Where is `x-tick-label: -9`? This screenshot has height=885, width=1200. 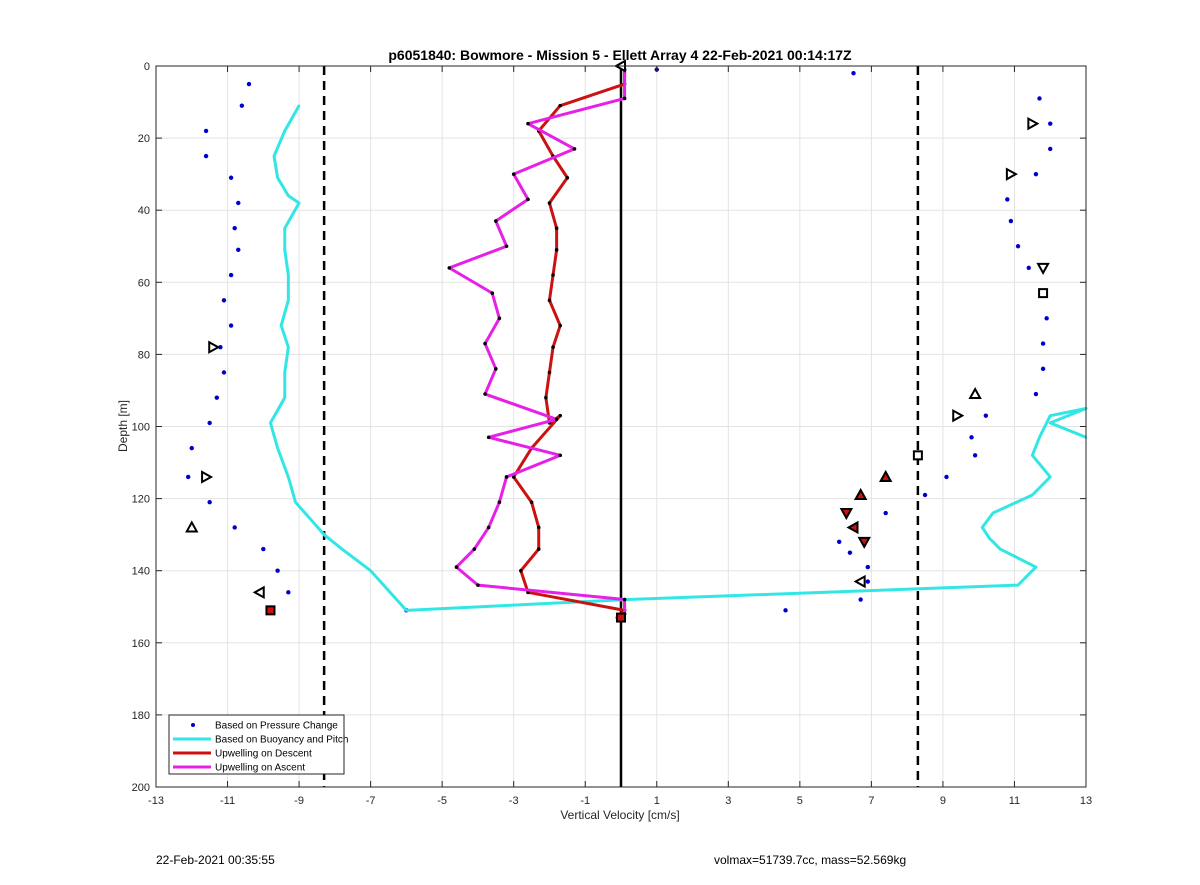 x-tick-label: -9 is located at coordinates (299, 801).